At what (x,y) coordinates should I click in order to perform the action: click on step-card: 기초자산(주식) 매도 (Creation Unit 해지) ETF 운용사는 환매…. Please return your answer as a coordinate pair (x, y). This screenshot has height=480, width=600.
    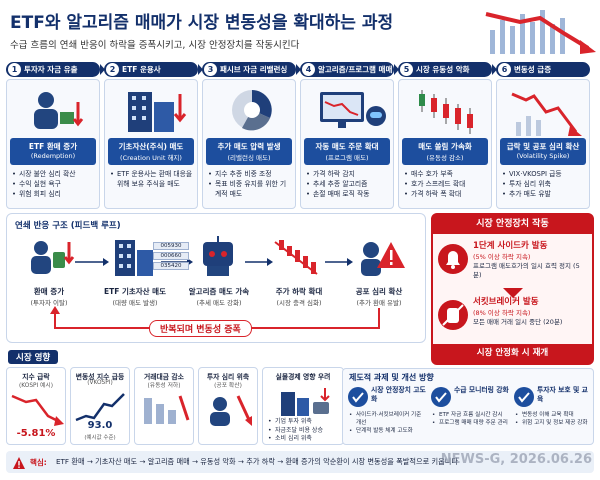
    Looking at the image, I should click on (151, 144).